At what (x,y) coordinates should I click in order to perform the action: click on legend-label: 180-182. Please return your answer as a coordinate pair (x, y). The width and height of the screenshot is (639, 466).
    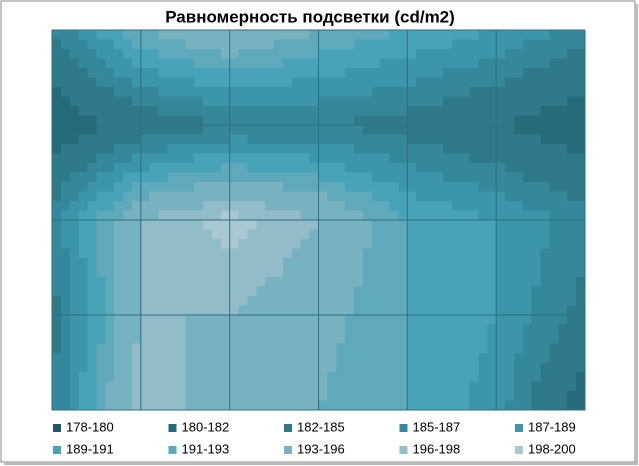
    Looking at the image, I should click on (206, 426).